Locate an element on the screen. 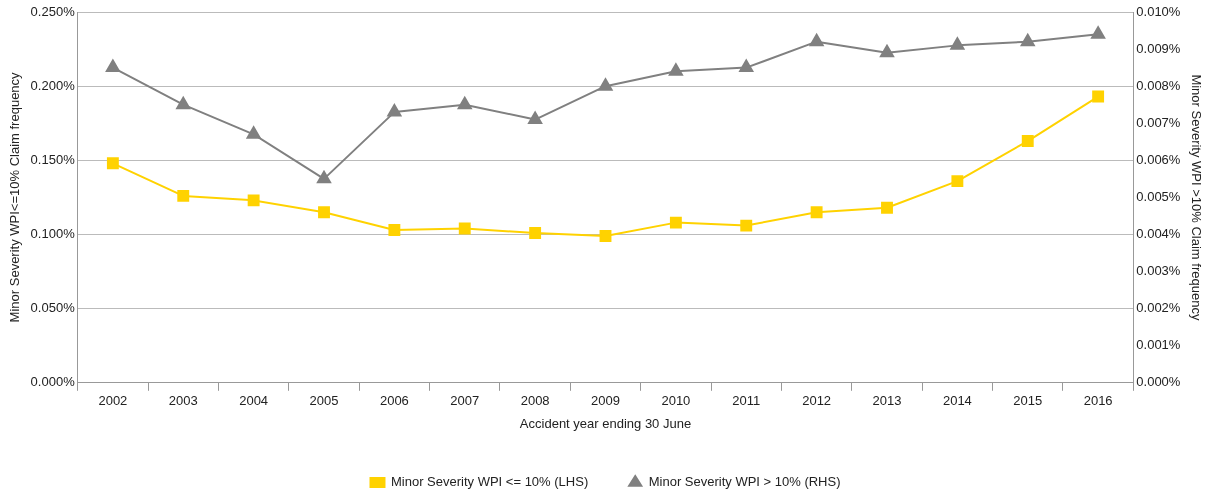  y2-tick-label: 0.005% is located at coordinates (1158, 196).